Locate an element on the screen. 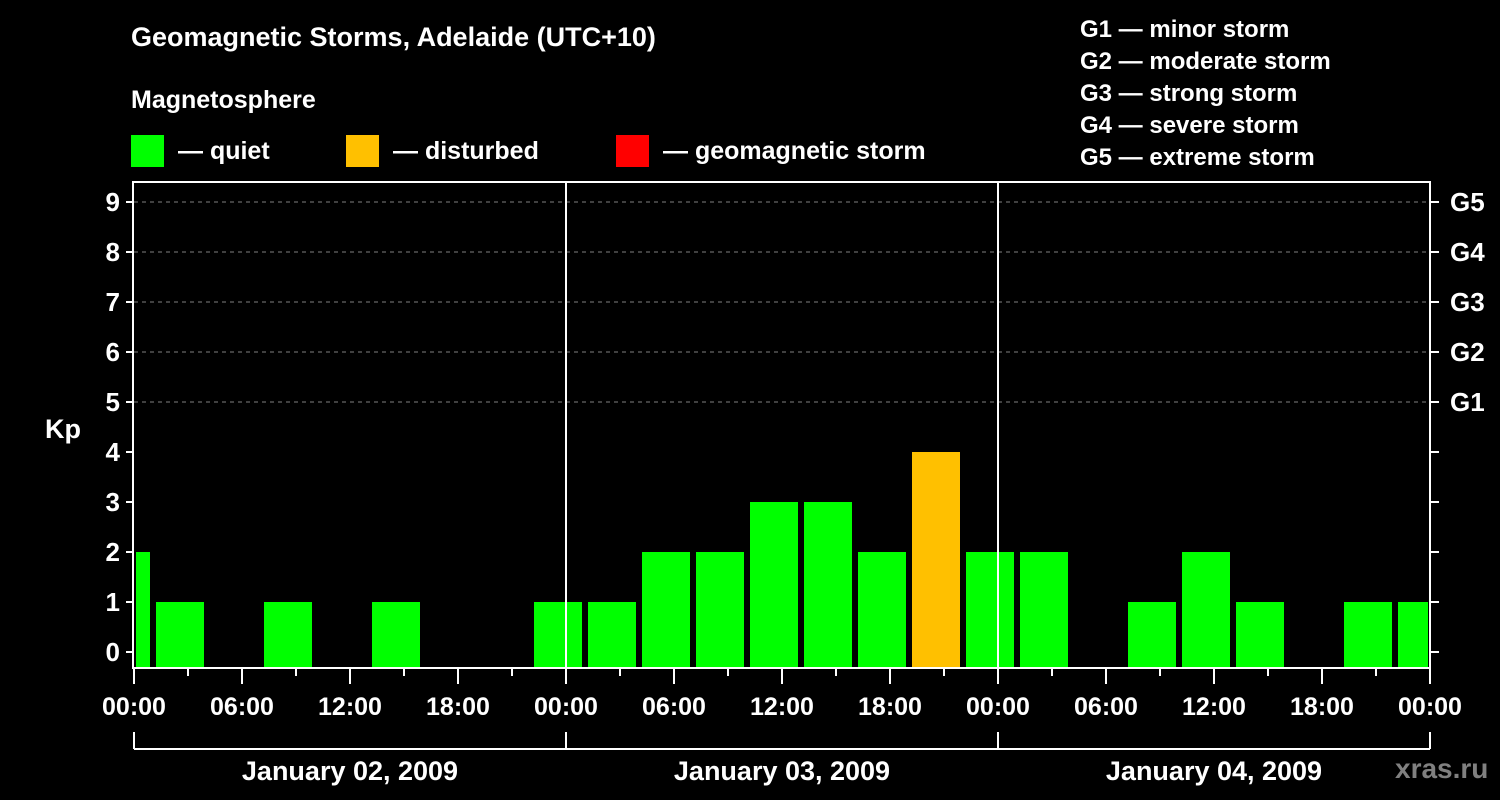 This screenshot has width=1500, height=800. legend-disturbed: — disturbed is located at coordinates (442, 151).